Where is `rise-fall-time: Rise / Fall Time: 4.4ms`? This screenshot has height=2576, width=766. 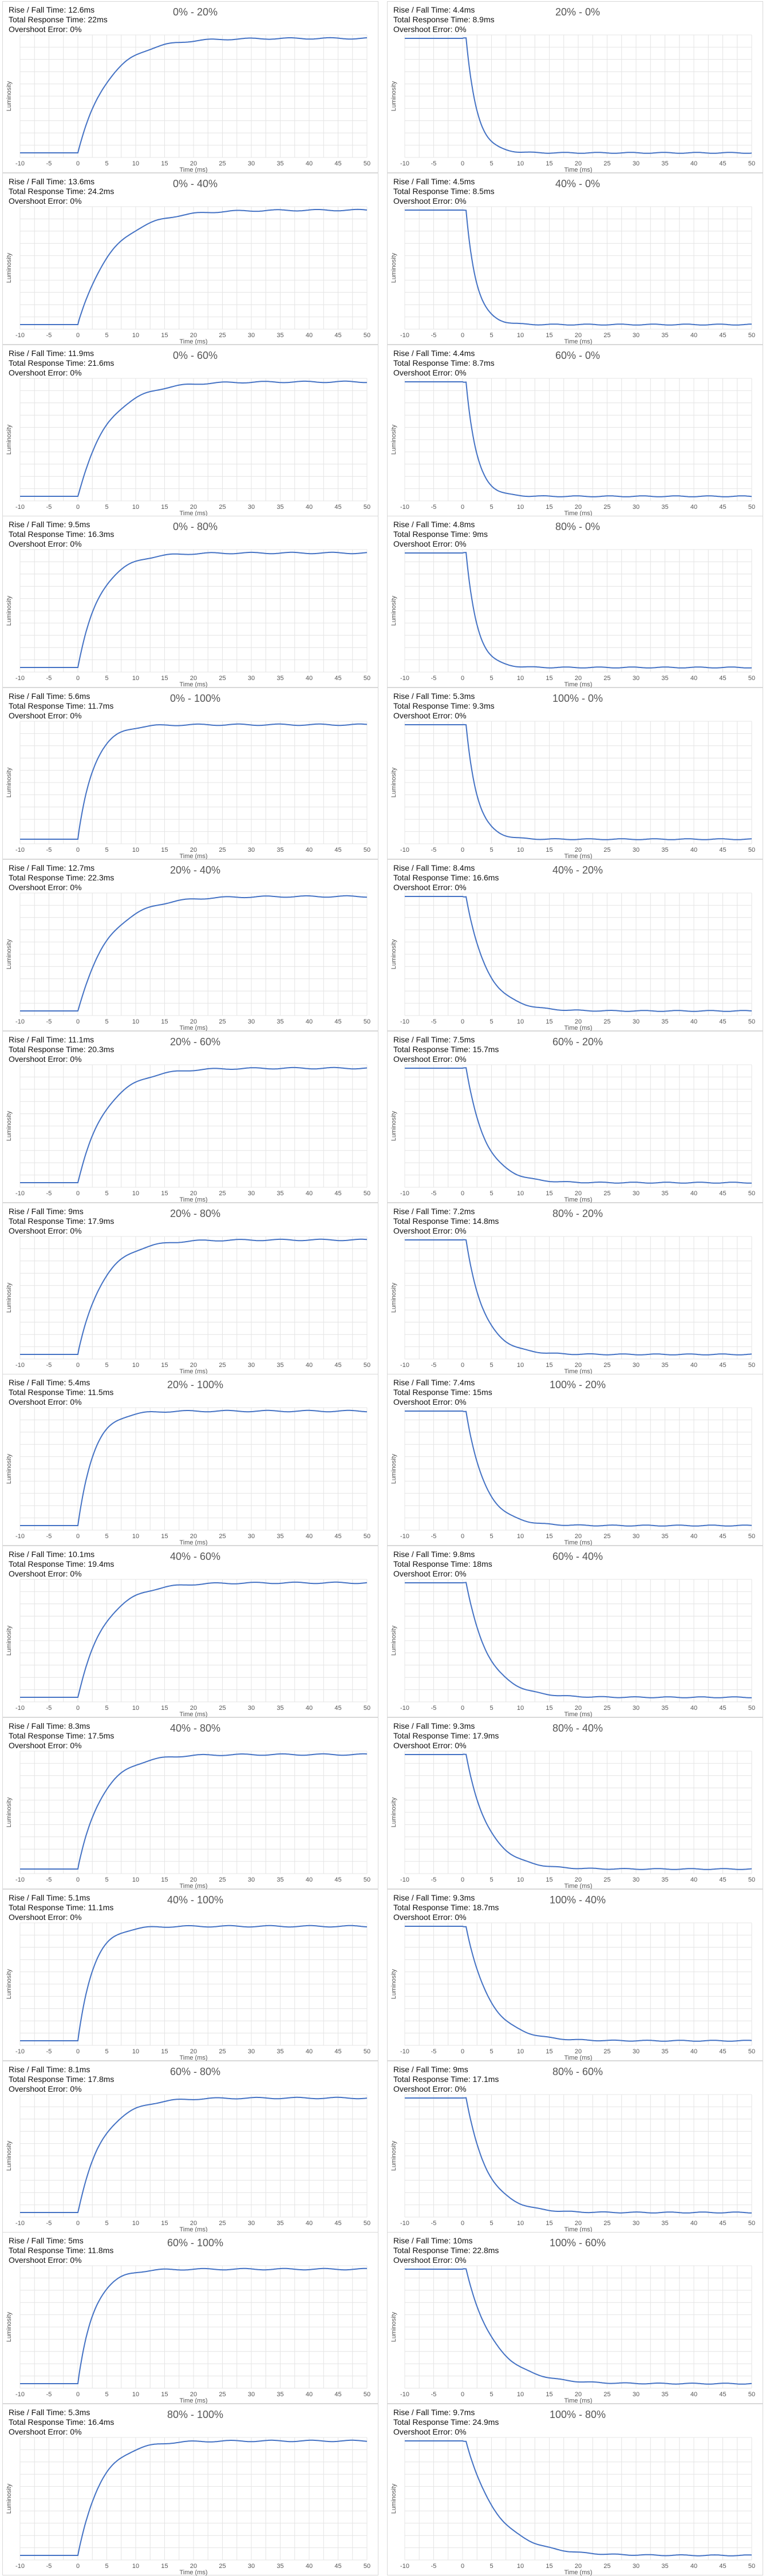 rise-fall-time: Rise / Fall Time: 4.4ms is located at coordinates (434, 9).